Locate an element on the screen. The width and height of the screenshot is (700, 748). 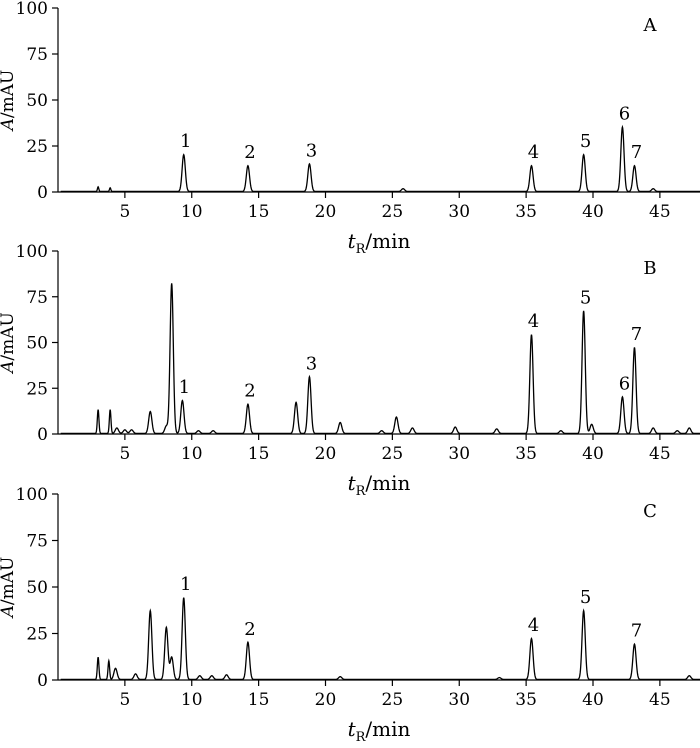
panel-letter: C is located at coordinates (650, 511).